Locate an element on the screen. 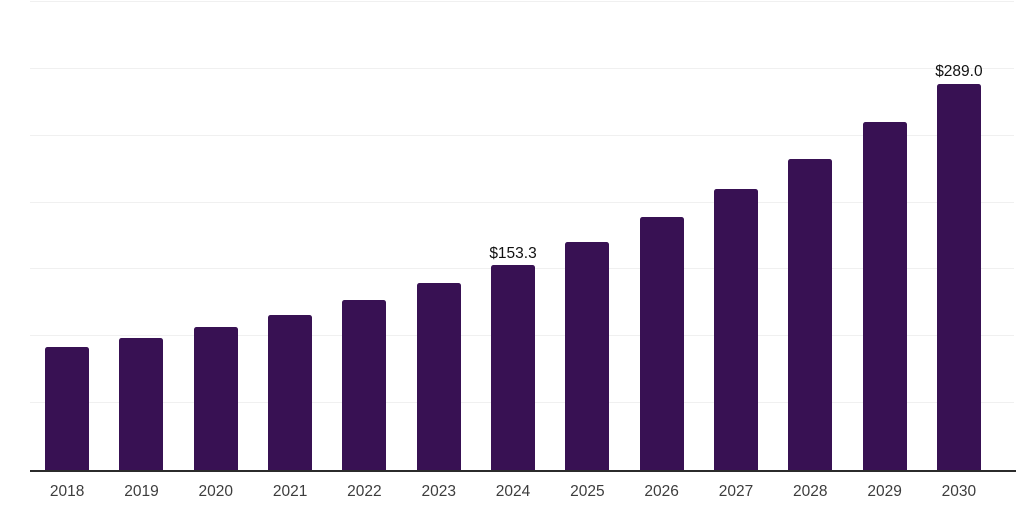 The height and width of the screenshot is (512, 1024). x-tick-label: 2025 is located at coordinates (587, 491).